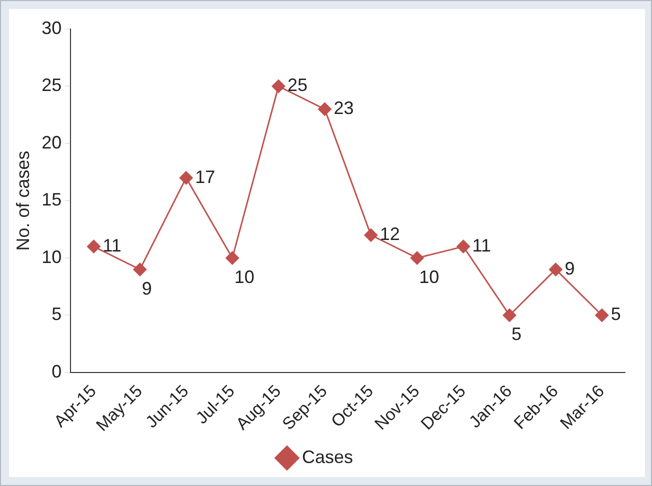 This screenshot has width=652, height=486. I want to click on y-tick-label: 15, so click(52, 200).